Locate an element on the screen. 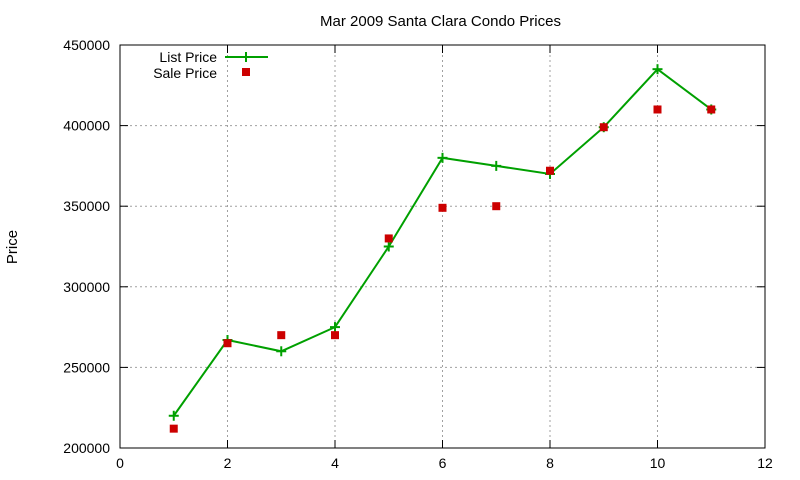 The image size is (800, 480). y-tick-label: 300000 is located at coordinates (86, 287).